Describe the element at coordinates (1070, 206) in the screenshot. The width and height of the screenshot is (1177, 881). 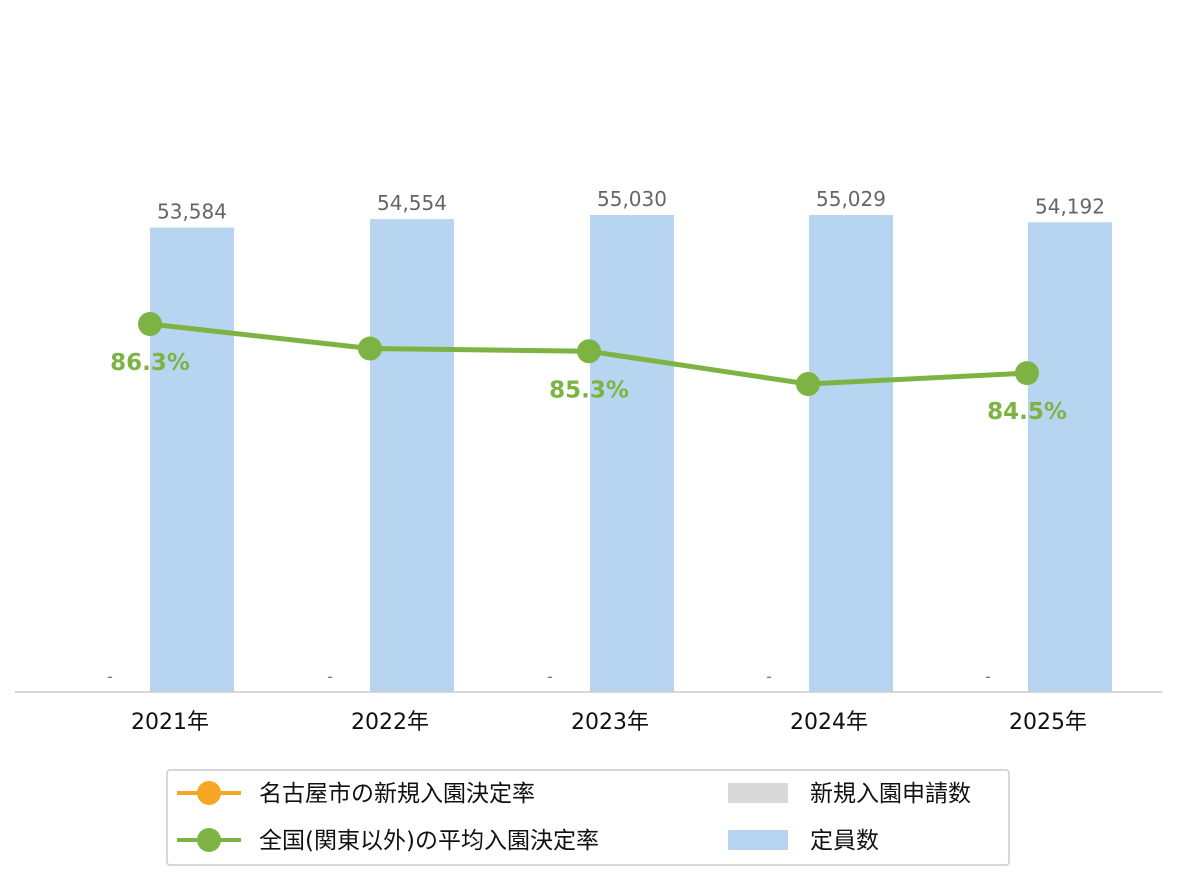
I see `capacity-value-label: 54,192` at that location.